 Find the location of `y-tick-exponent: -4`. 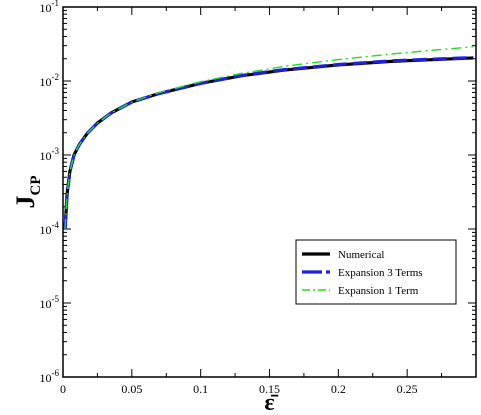

y-tick-exponent: -4 is located at coordinates (56, 225).